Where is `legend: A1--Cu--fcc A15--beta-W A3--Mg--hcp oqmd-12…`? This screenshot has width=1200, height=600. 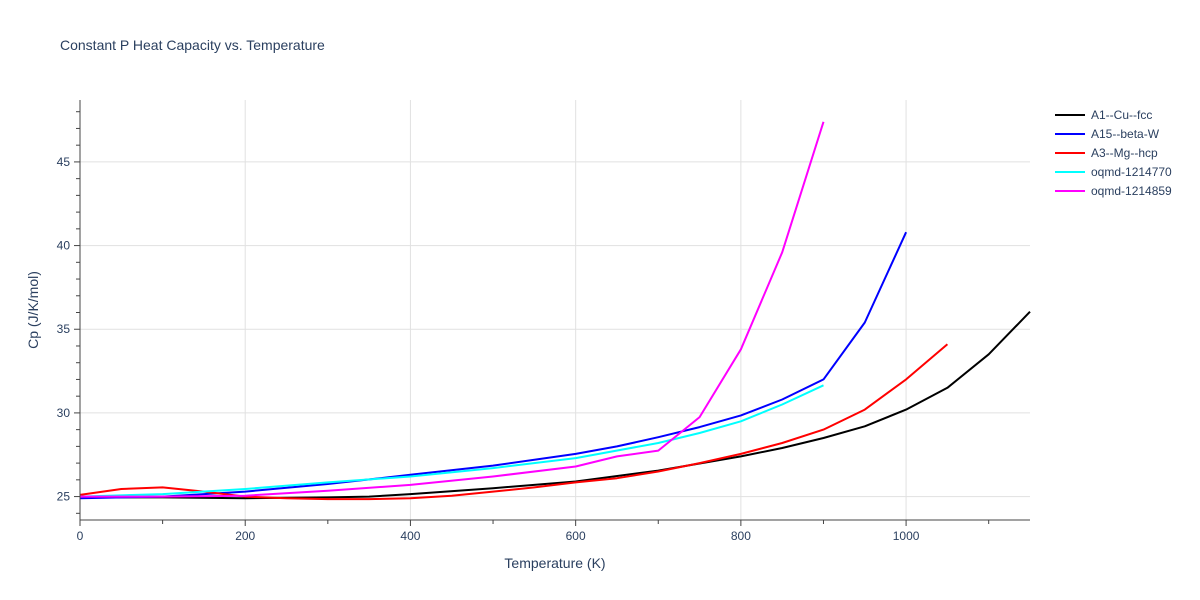 legend: A1--Cu--fcc A15--beta-W A3--Mg--hcp oqmd-12… is located at coordinates (1113, 153).